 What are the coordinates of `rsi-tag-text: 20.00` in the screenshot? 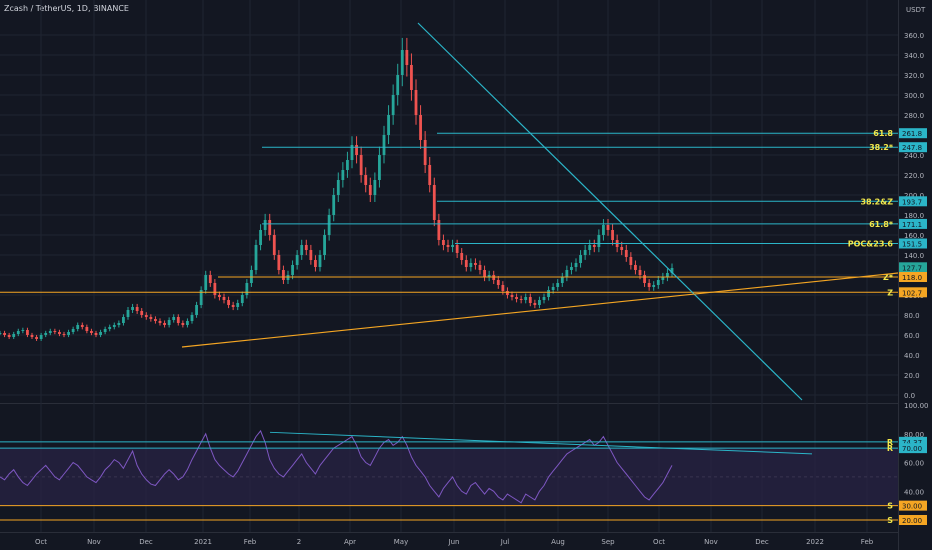 It's located at (912, 521).